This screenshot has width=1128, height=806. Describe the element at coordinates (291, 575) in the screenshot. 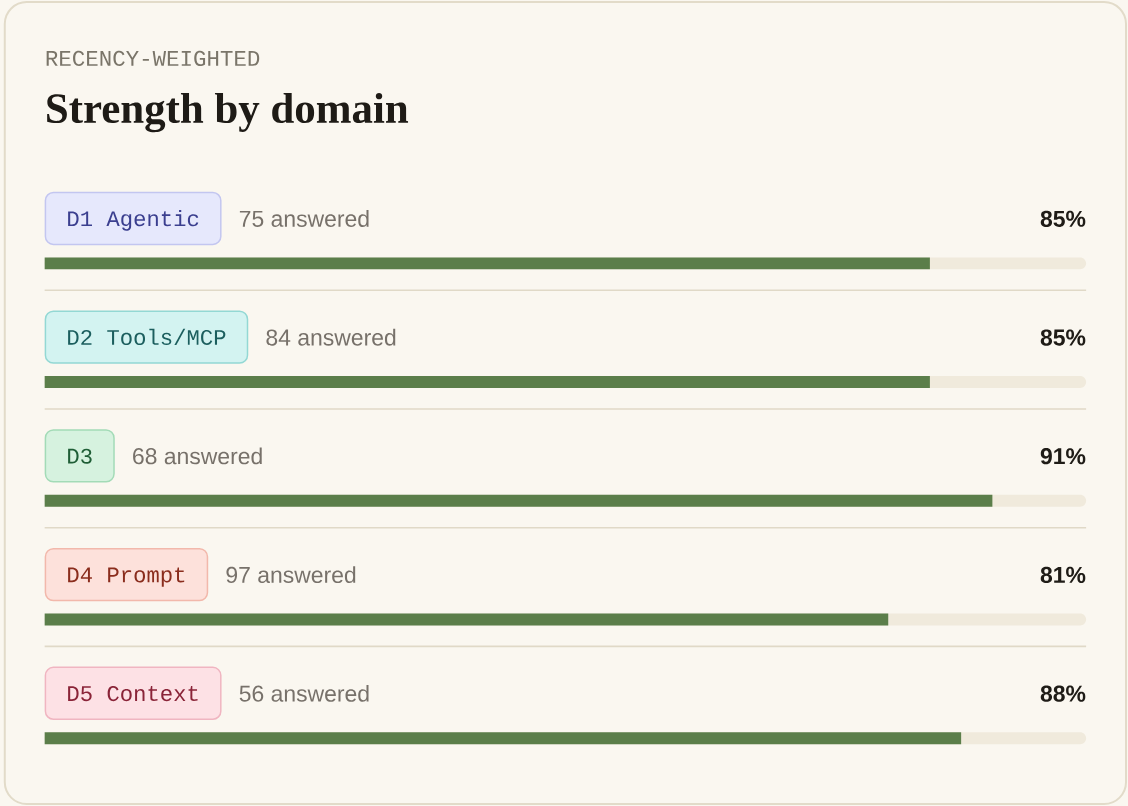

I see `annotation: 97 answered` at that location.